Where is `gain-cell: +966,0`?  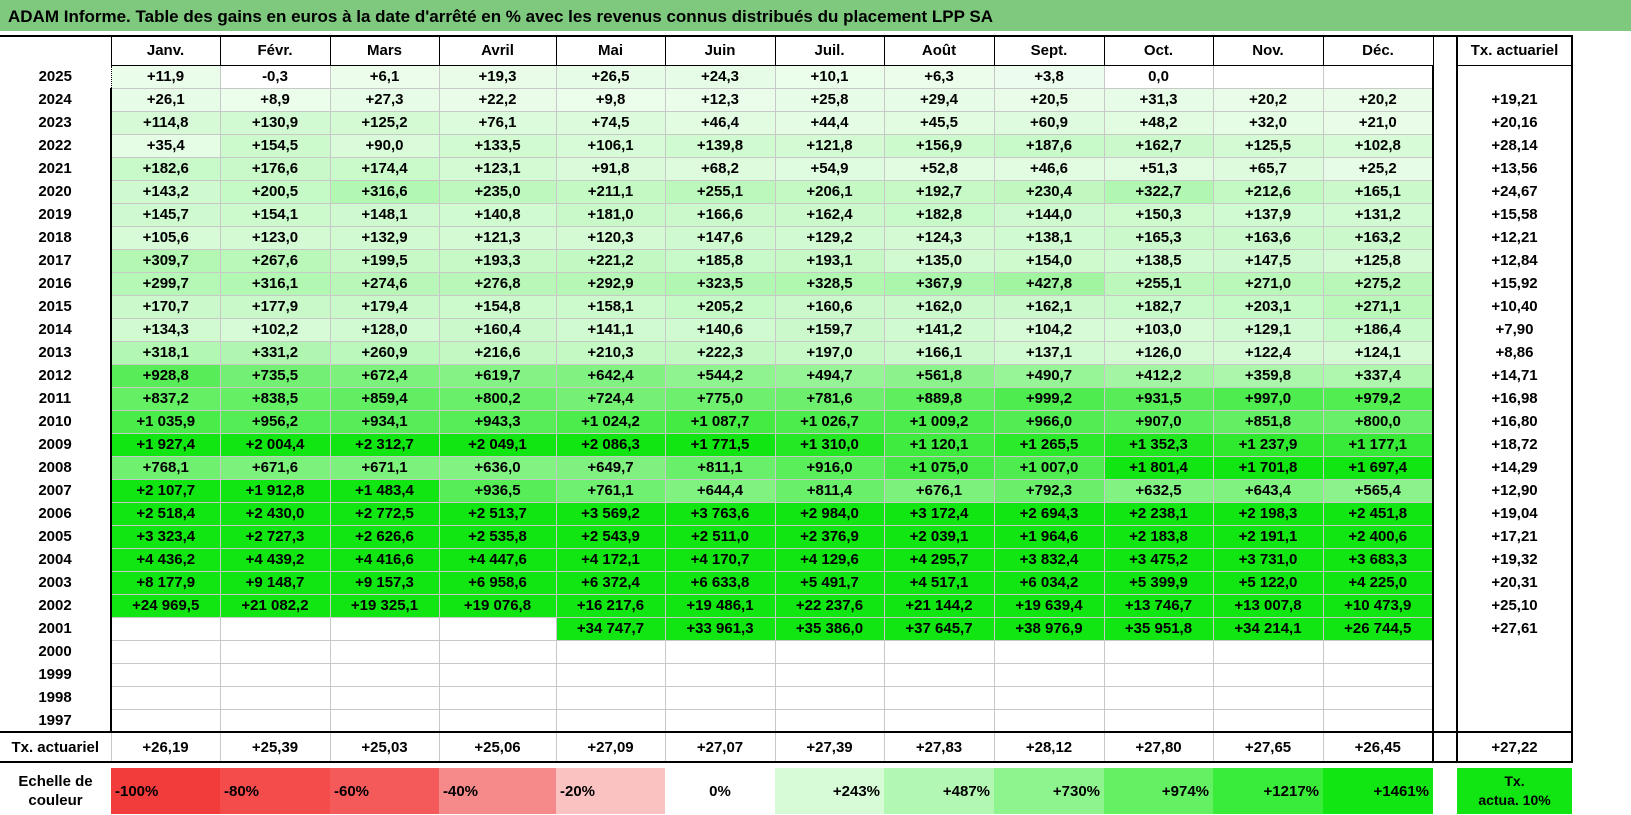 gain-cell: +966,0 is located at coordinates (1049, 421).